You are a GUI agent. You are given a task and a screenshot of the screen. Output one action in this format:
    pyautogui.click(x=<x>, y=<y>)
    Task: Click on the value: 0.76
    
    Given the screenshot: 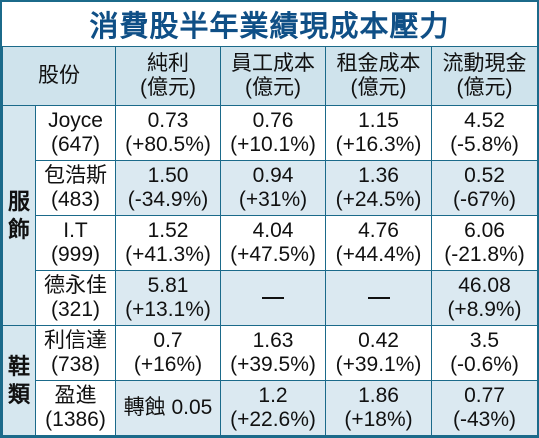 What is the action you would take?
    pyautogui.click(x=273, y=120)
    